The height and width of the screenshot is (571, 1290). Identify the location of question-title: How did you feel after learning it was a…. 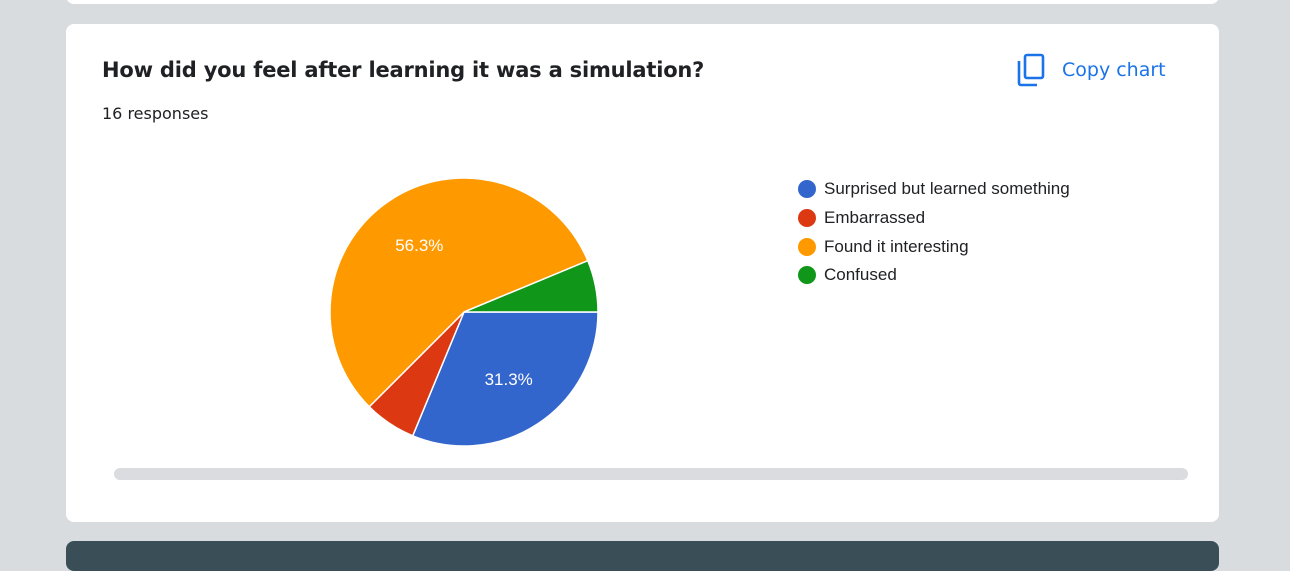
(403, 70).